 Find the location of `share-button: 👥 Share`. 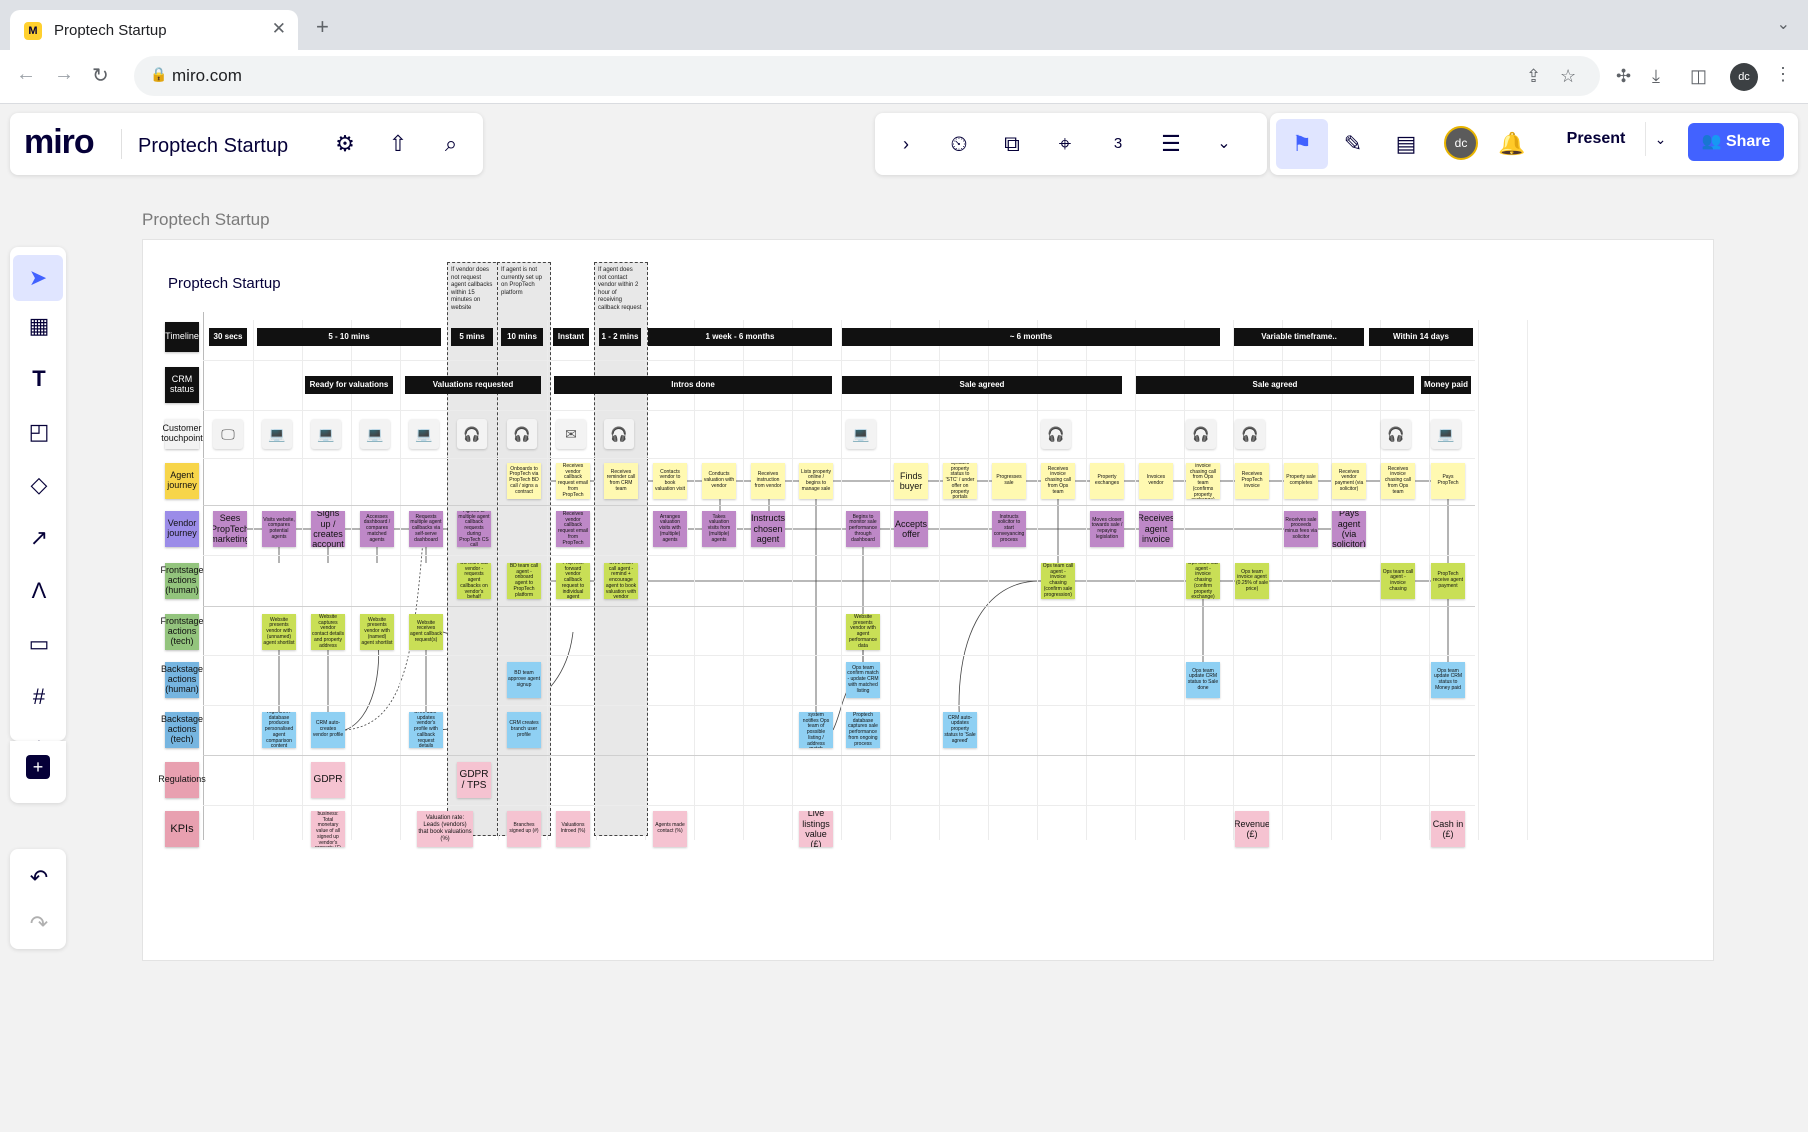

share-button: 👥 Share is located at coordinates (1736, 142).